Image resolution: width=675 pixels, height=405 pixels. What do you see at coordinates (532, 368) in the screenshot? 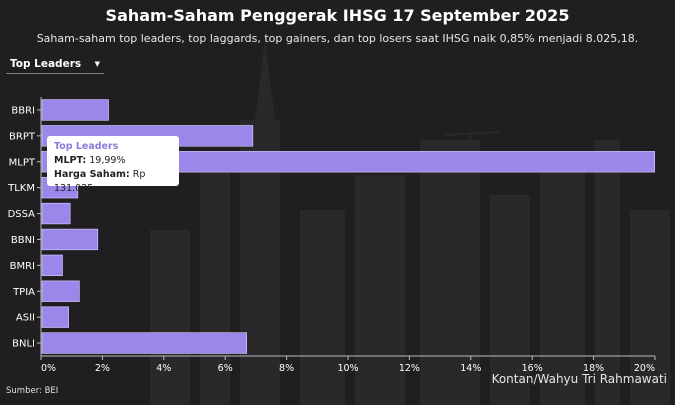
I see `x-tick-label: 16%` at bounding box center [532, 368].